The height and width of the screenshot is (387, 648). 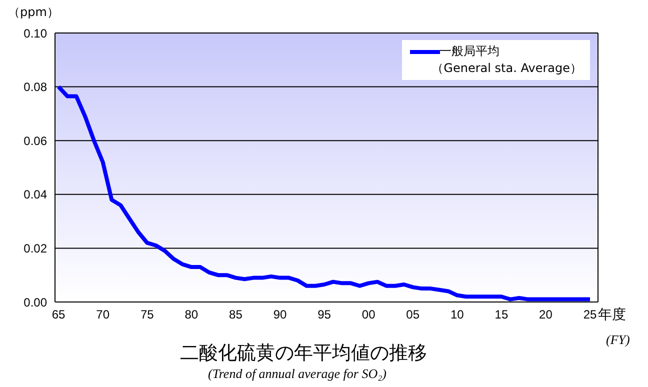 I want to click on x-tick-label: 00, so click(x=369, y=315).